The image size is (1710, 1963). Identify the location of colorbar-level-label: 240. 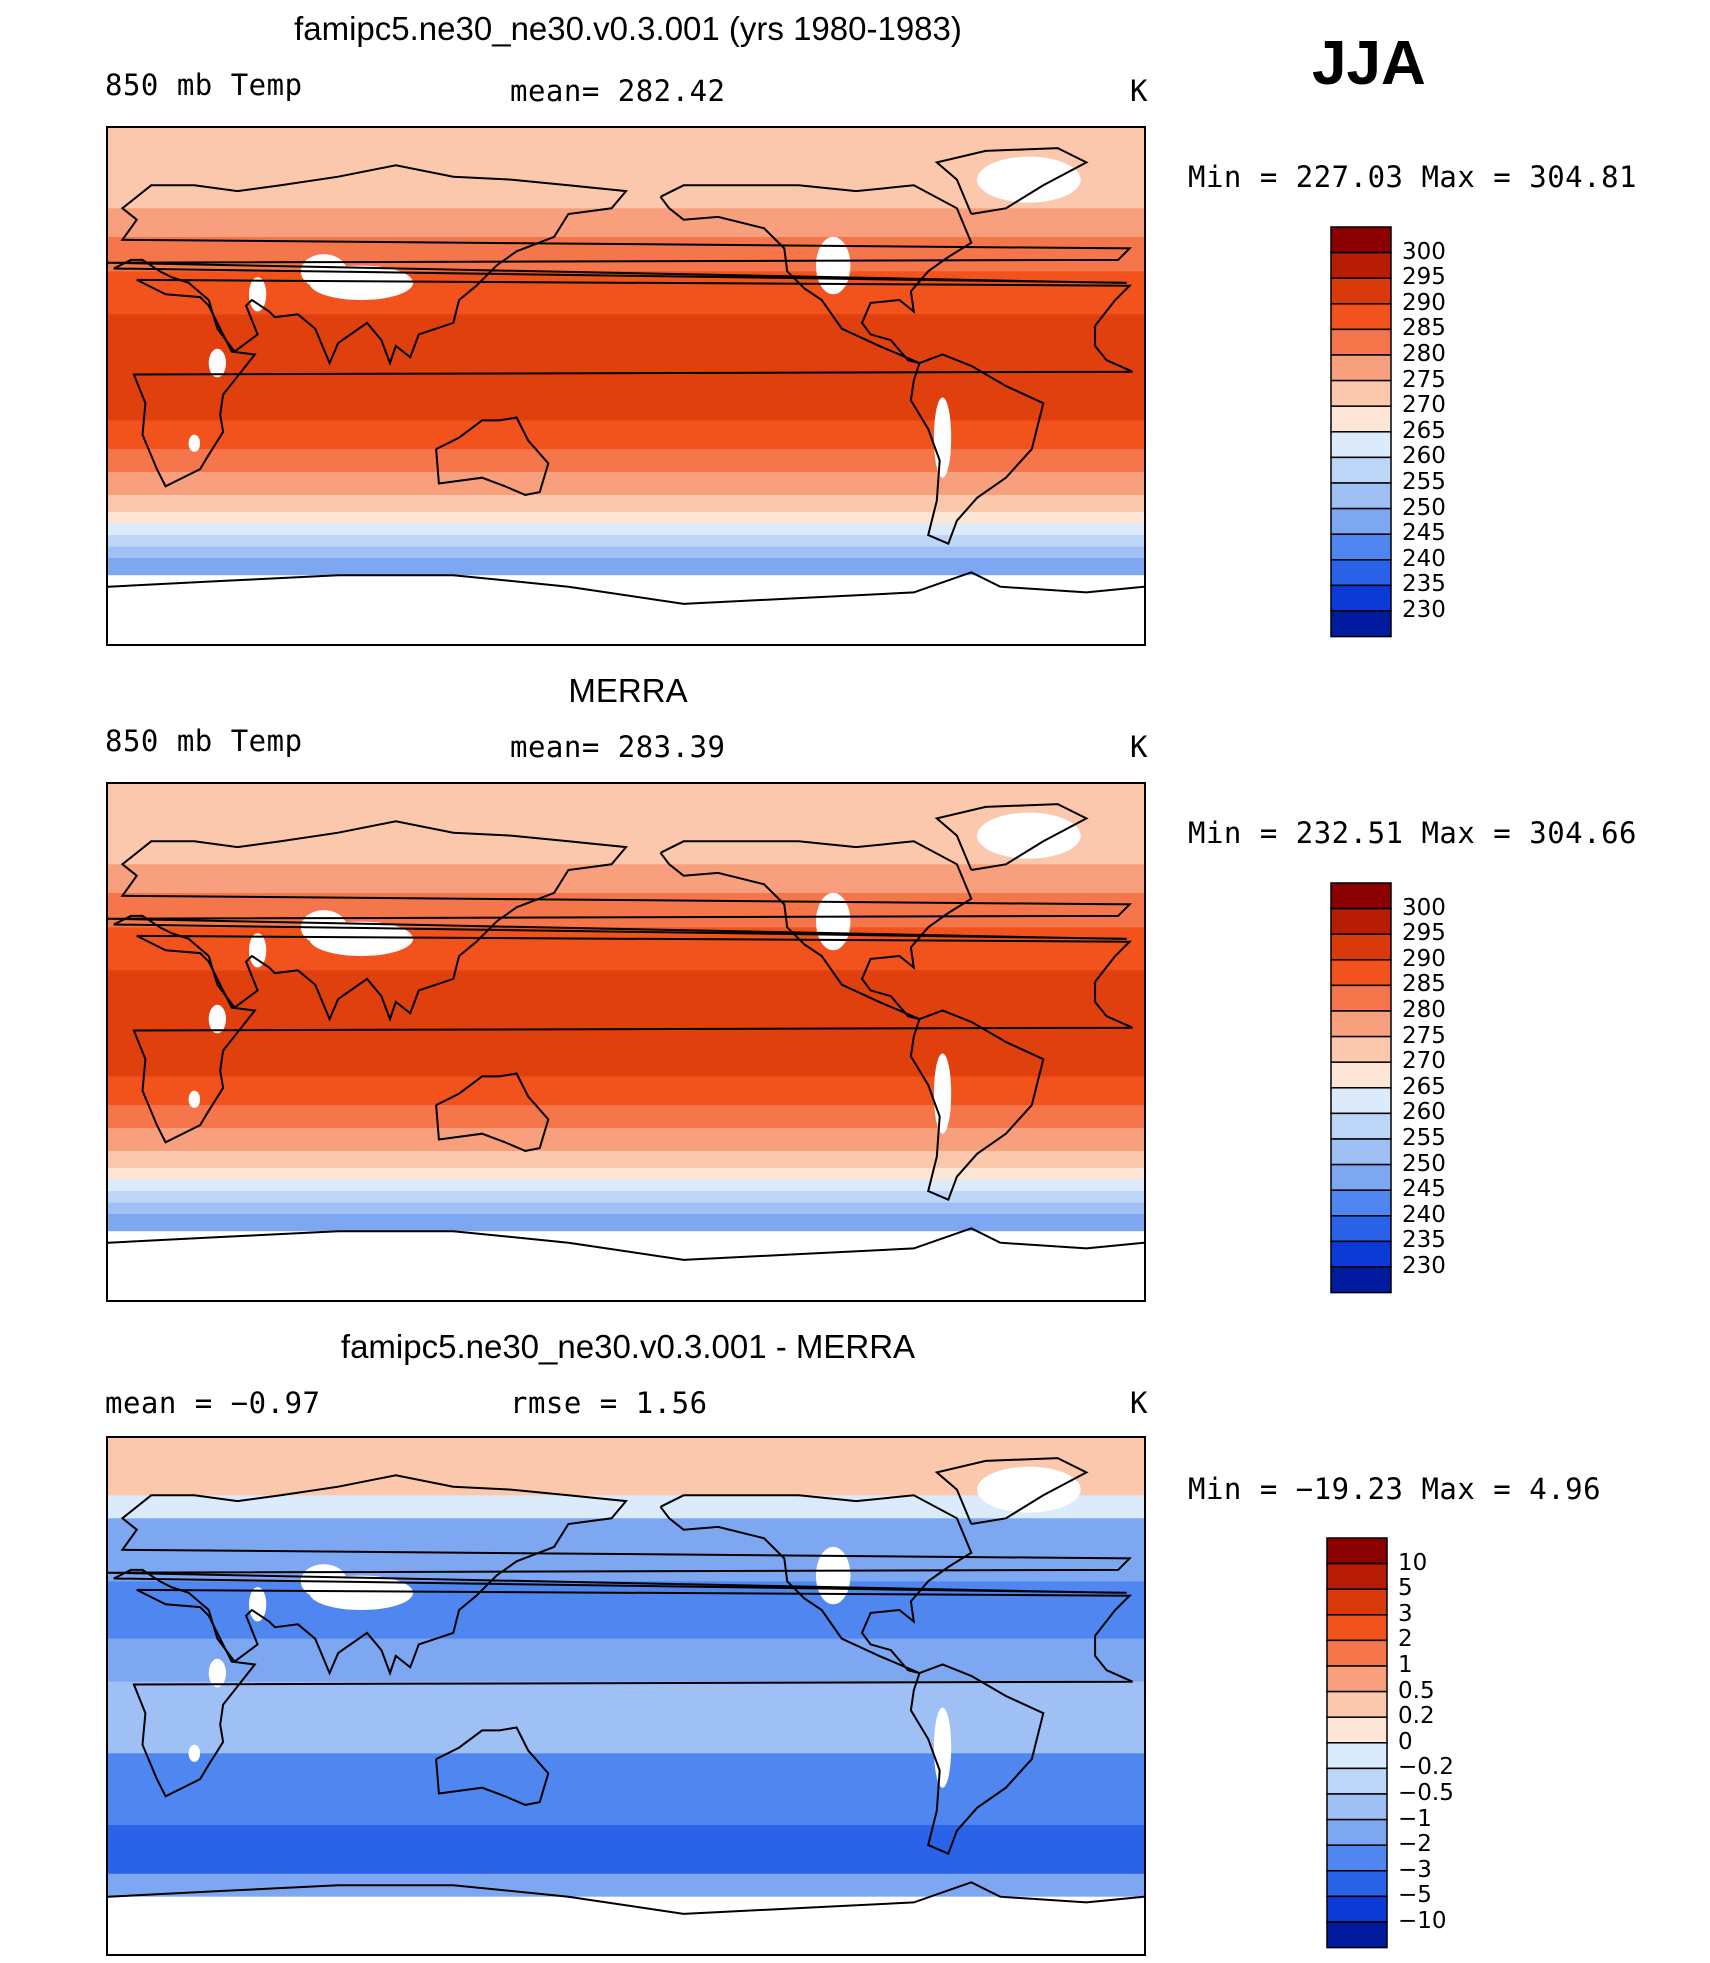
(1424, 558).